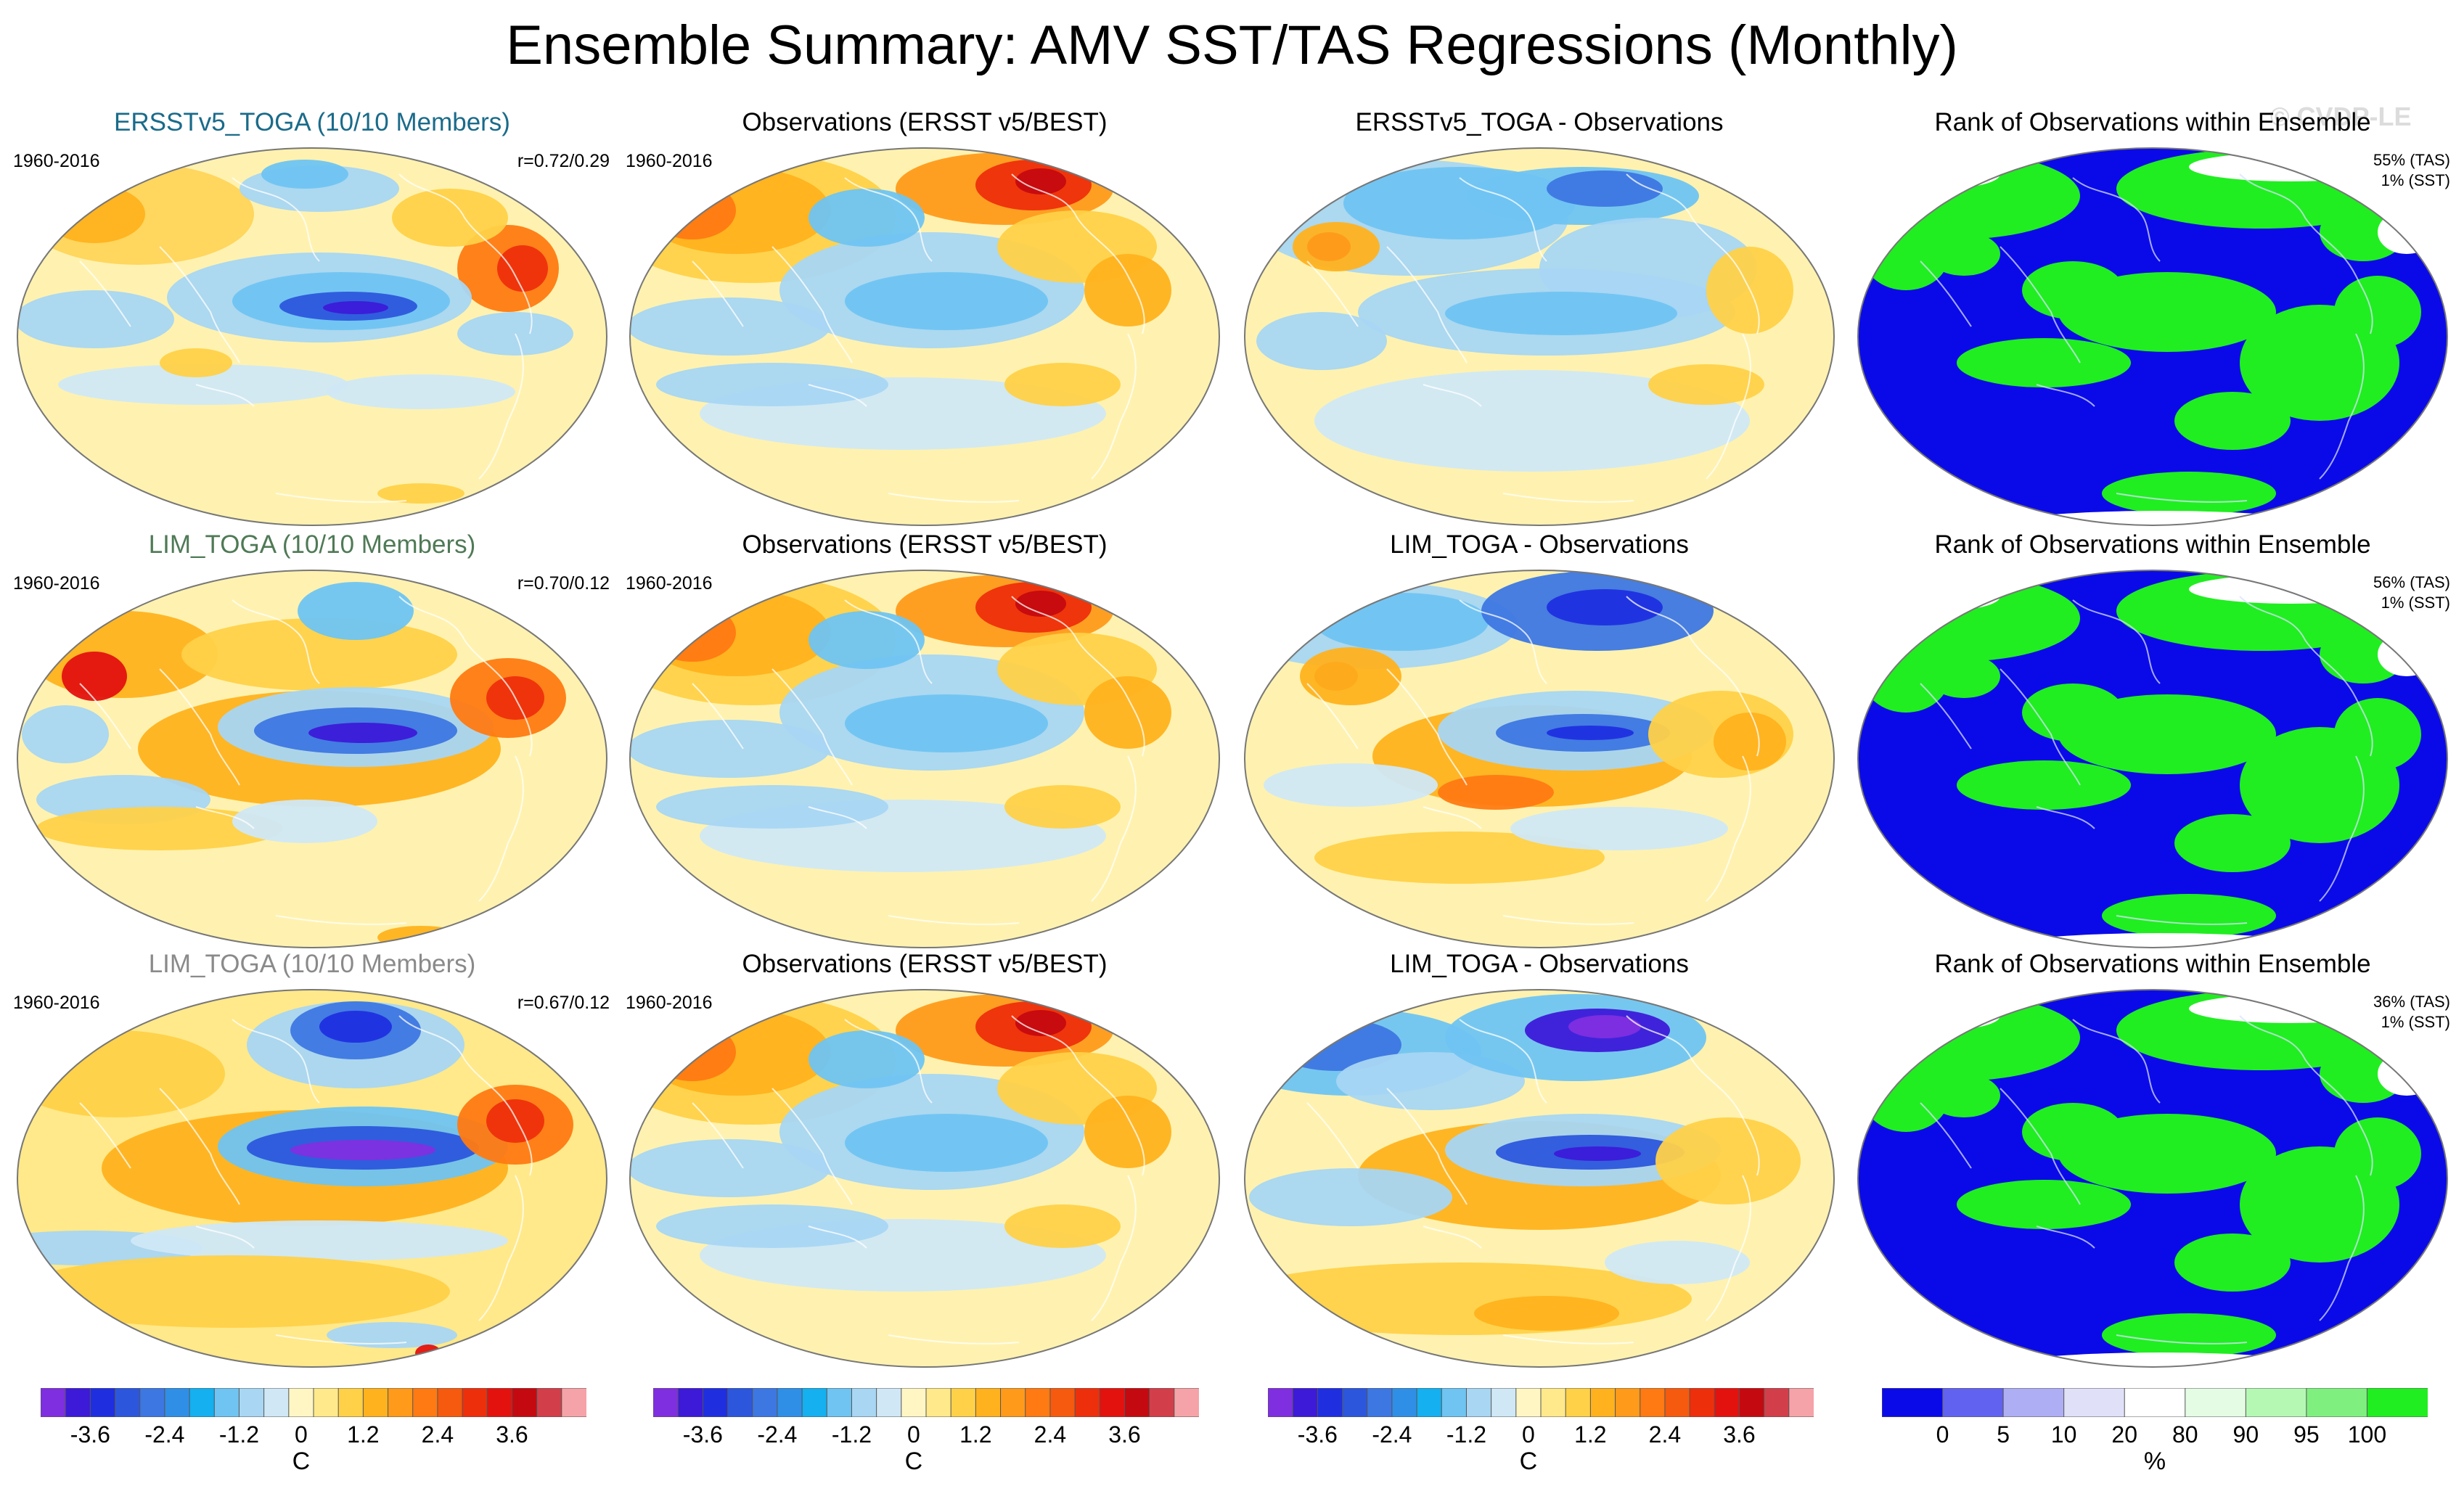  I want to click on map-diff-row3, so click(1539, 1178).